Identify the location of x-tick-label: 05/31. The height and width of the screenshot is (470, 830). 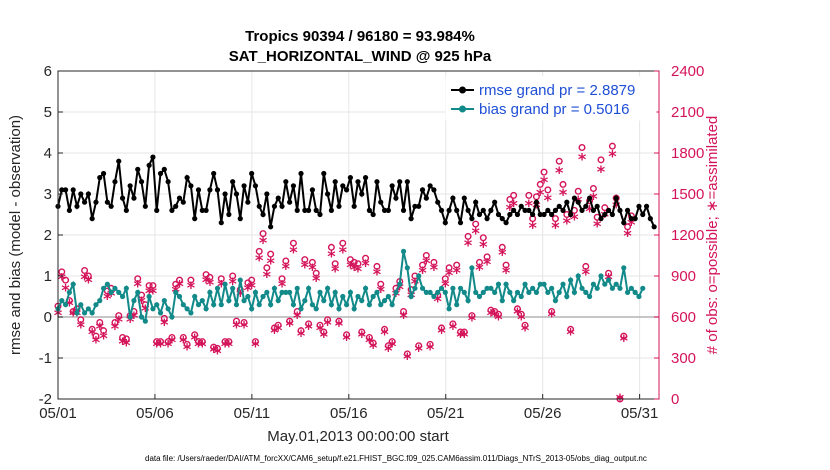
(640, 413).